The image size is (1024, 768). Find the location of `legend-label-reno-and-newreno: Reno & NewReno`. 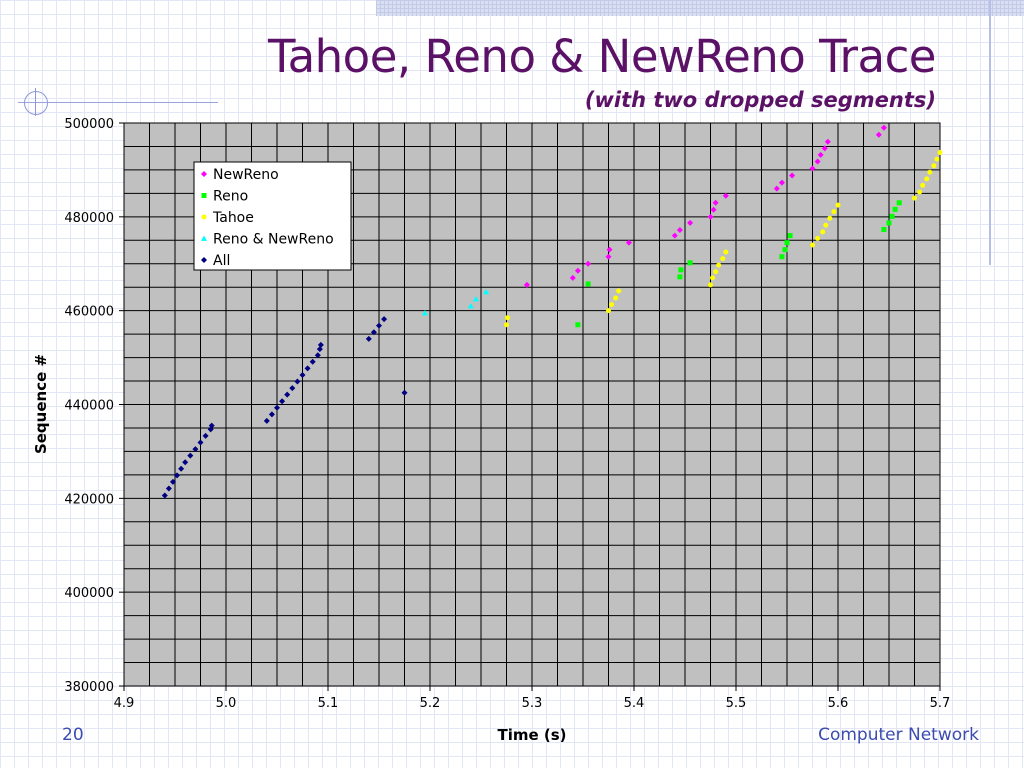

legend-label-reno-and-newreno: Reno & NewReno is located at coordinates (273, 240).